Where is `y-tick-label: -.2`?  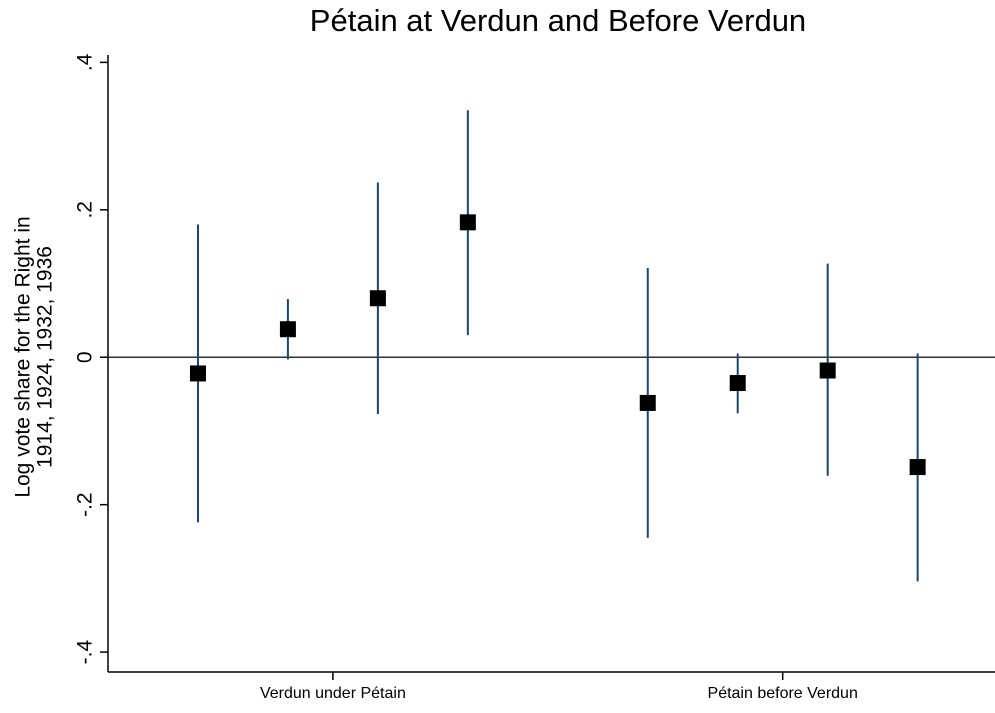
y-tick-label: -.2 is located at coordinates (85, 504).